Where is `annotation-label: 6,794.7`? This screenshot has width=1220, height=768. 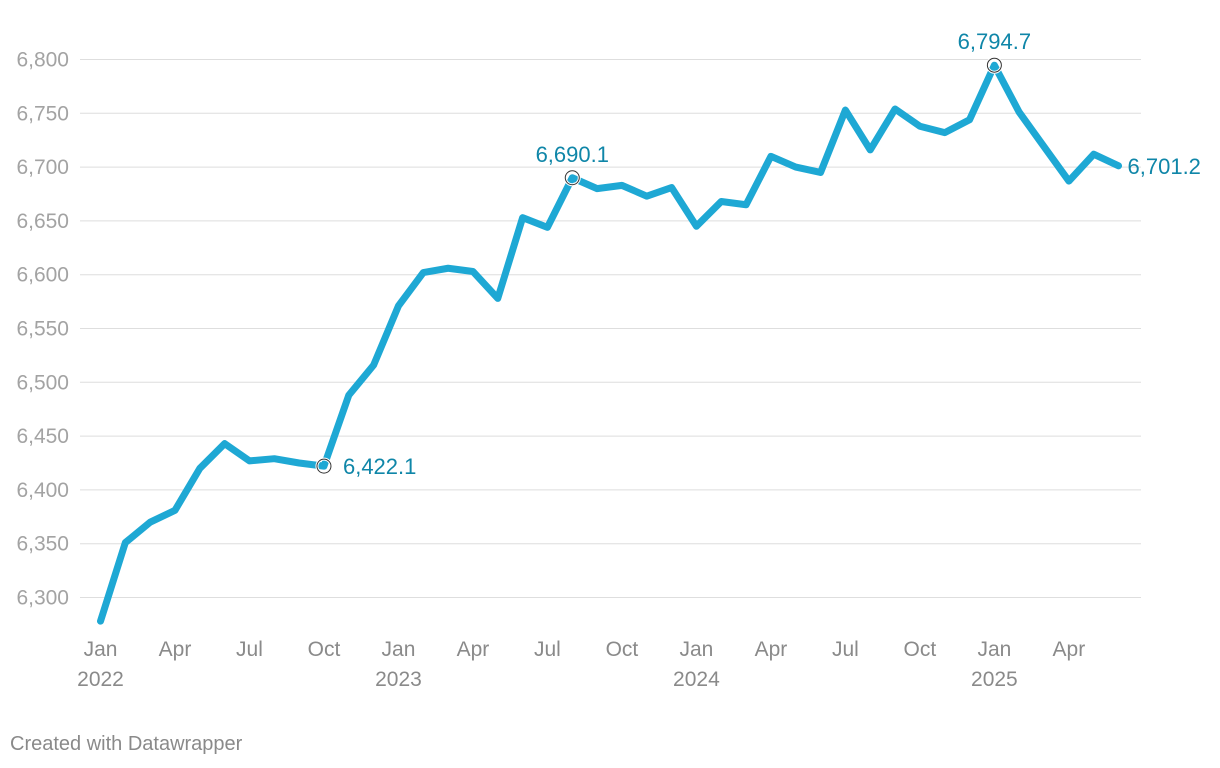
annotation-label: 6,794.7 is located at coordinates (994, 41).